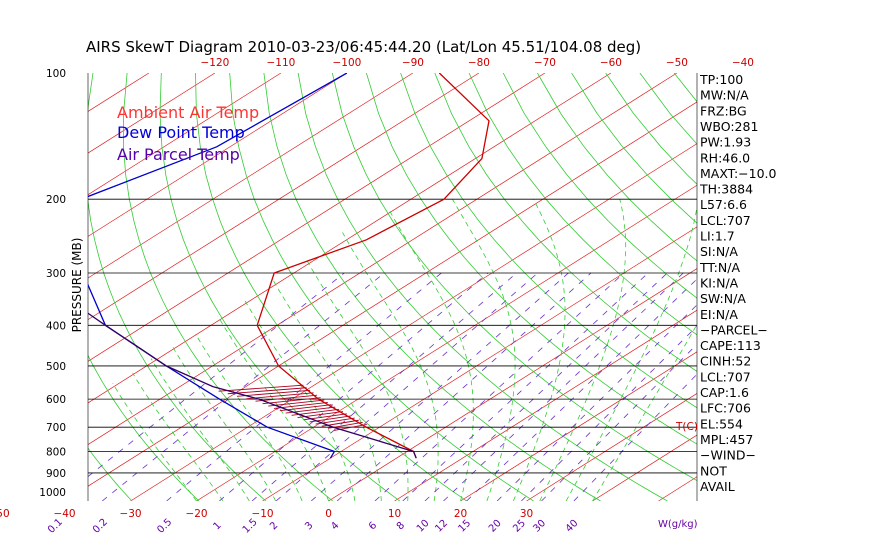 This screenshot has height=560, width=870. I want to click on mixing-ratio-label: 10, so click(423, 526).